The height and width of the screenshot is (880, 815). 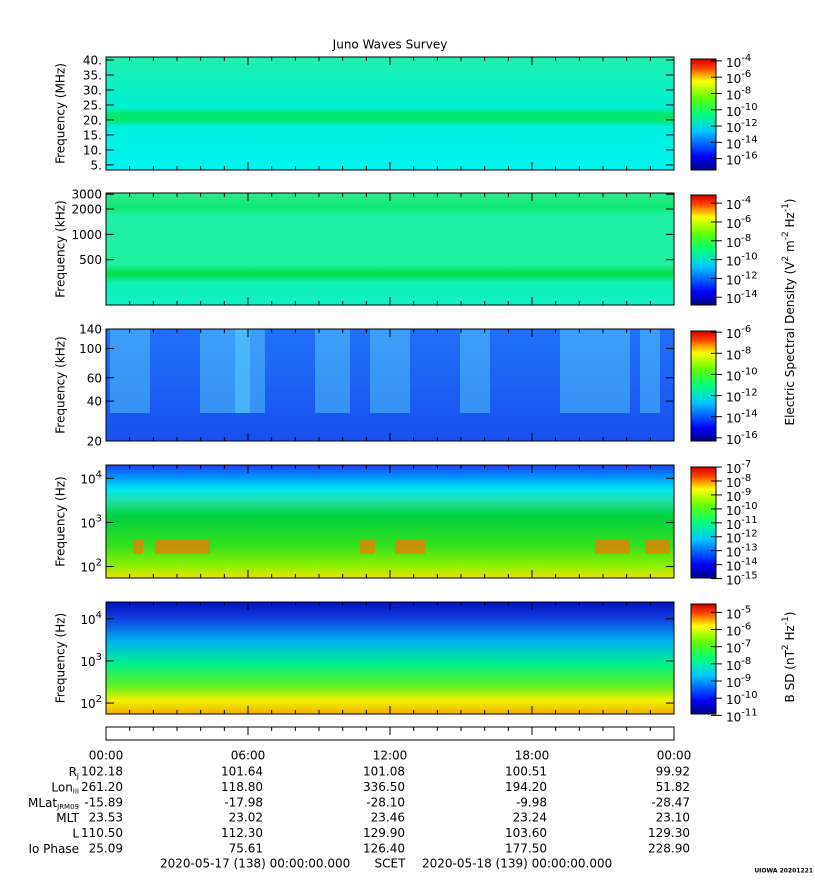 I want to click on ephemeris-value: 75.61, so click(x=246, y=849).